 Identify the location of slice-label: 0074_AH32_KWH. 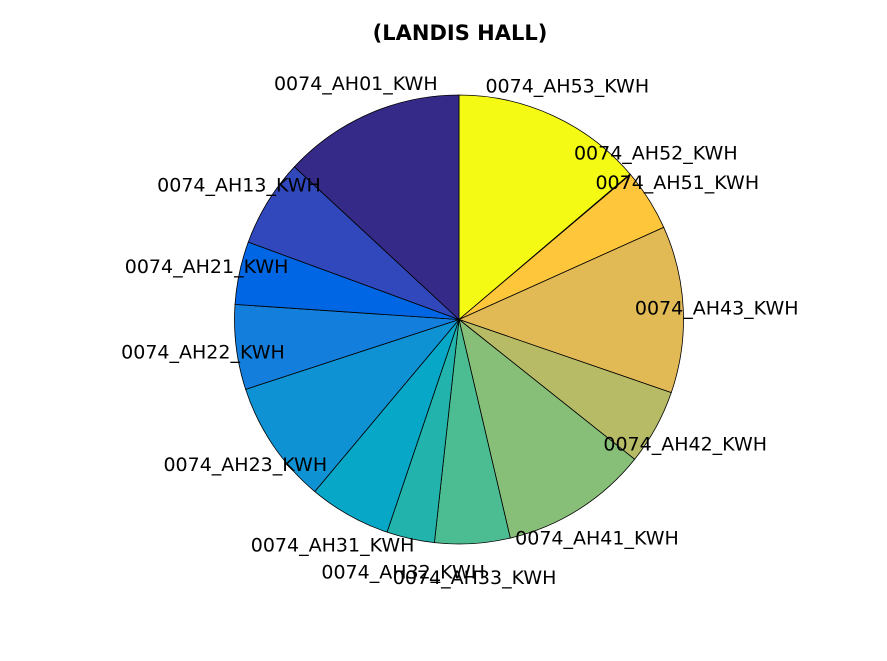
(403, 572).